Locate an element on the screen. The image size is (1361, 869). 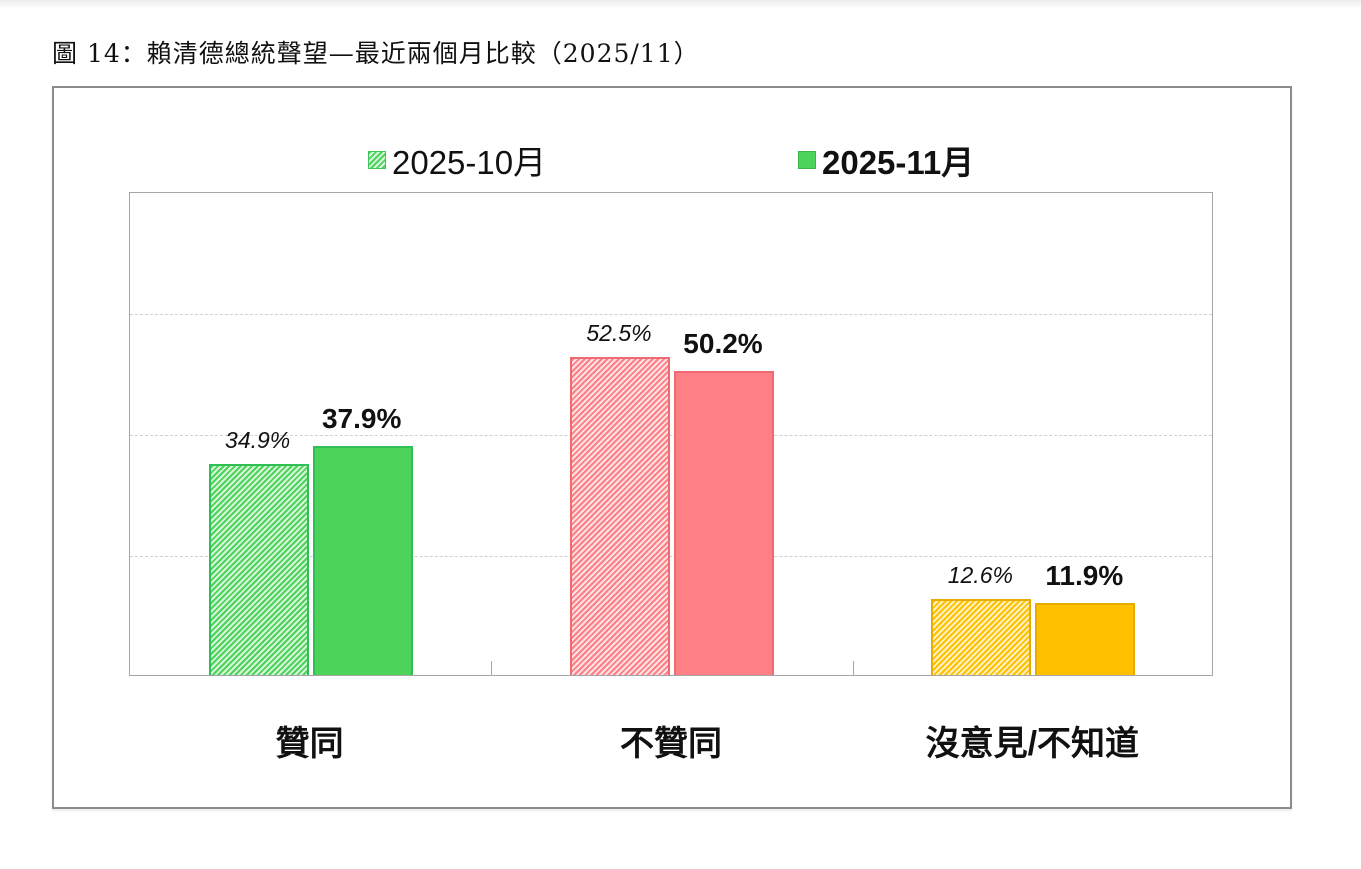
legend-item-2025-11: 2025-11月 is located at coordinates (886, 160).